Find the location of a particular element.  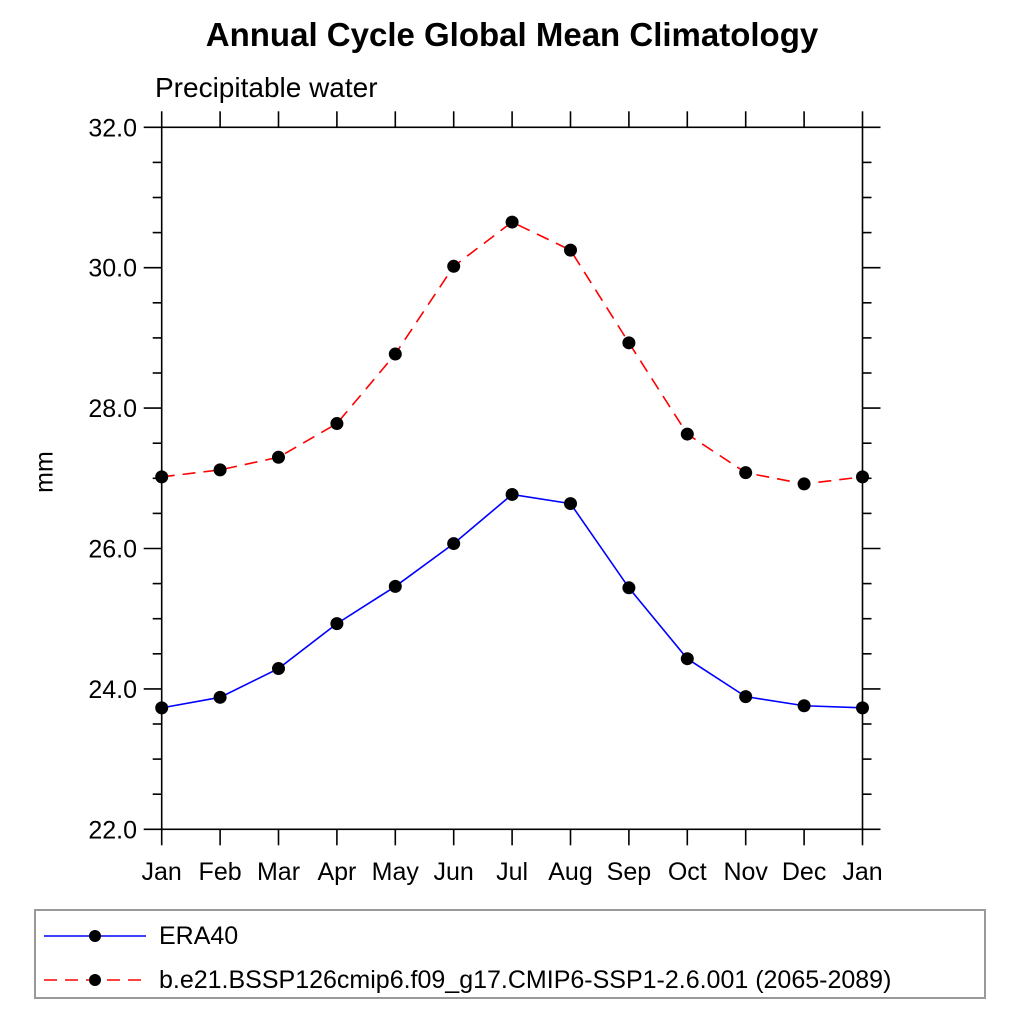

x-tick-label: Apr is located at coordinates (336, 872).